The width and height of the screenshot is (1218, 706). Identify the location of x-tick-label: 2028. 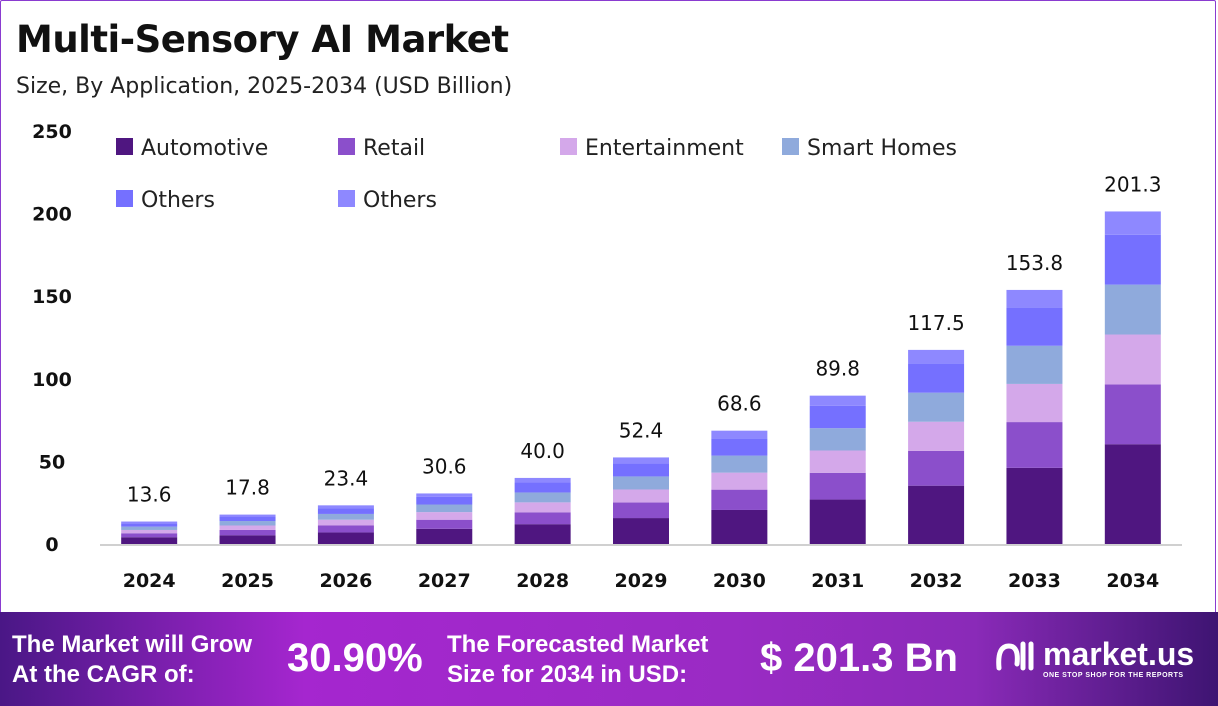
(542, 581).